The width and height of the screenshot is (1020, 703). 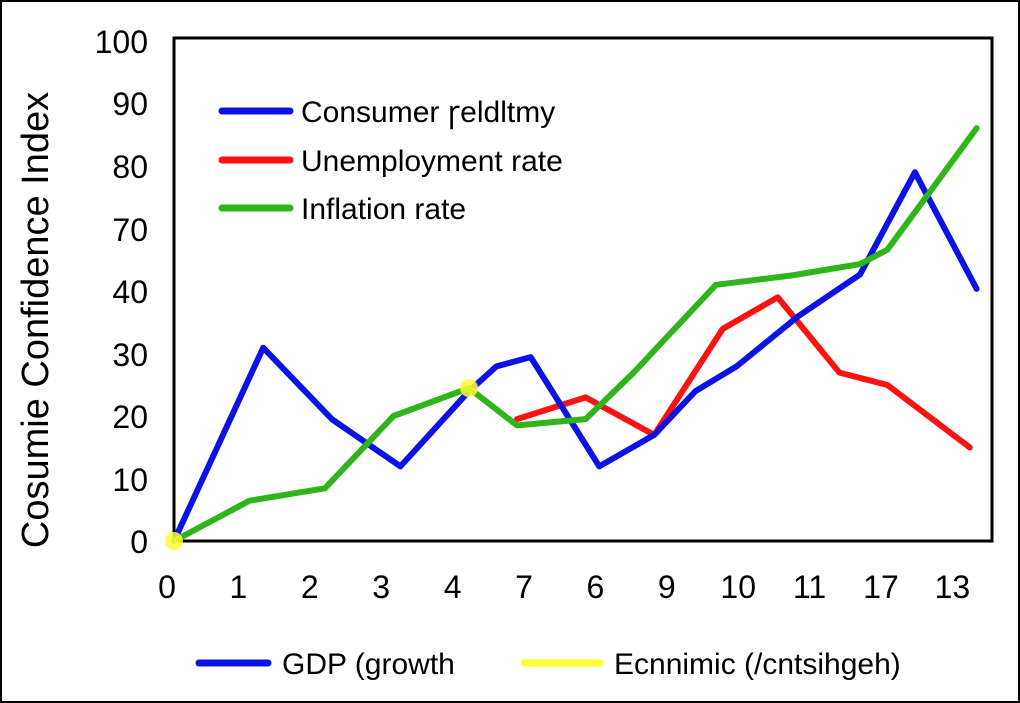 I want to click on x-tick-label: 2, so click(x=310, y=587).